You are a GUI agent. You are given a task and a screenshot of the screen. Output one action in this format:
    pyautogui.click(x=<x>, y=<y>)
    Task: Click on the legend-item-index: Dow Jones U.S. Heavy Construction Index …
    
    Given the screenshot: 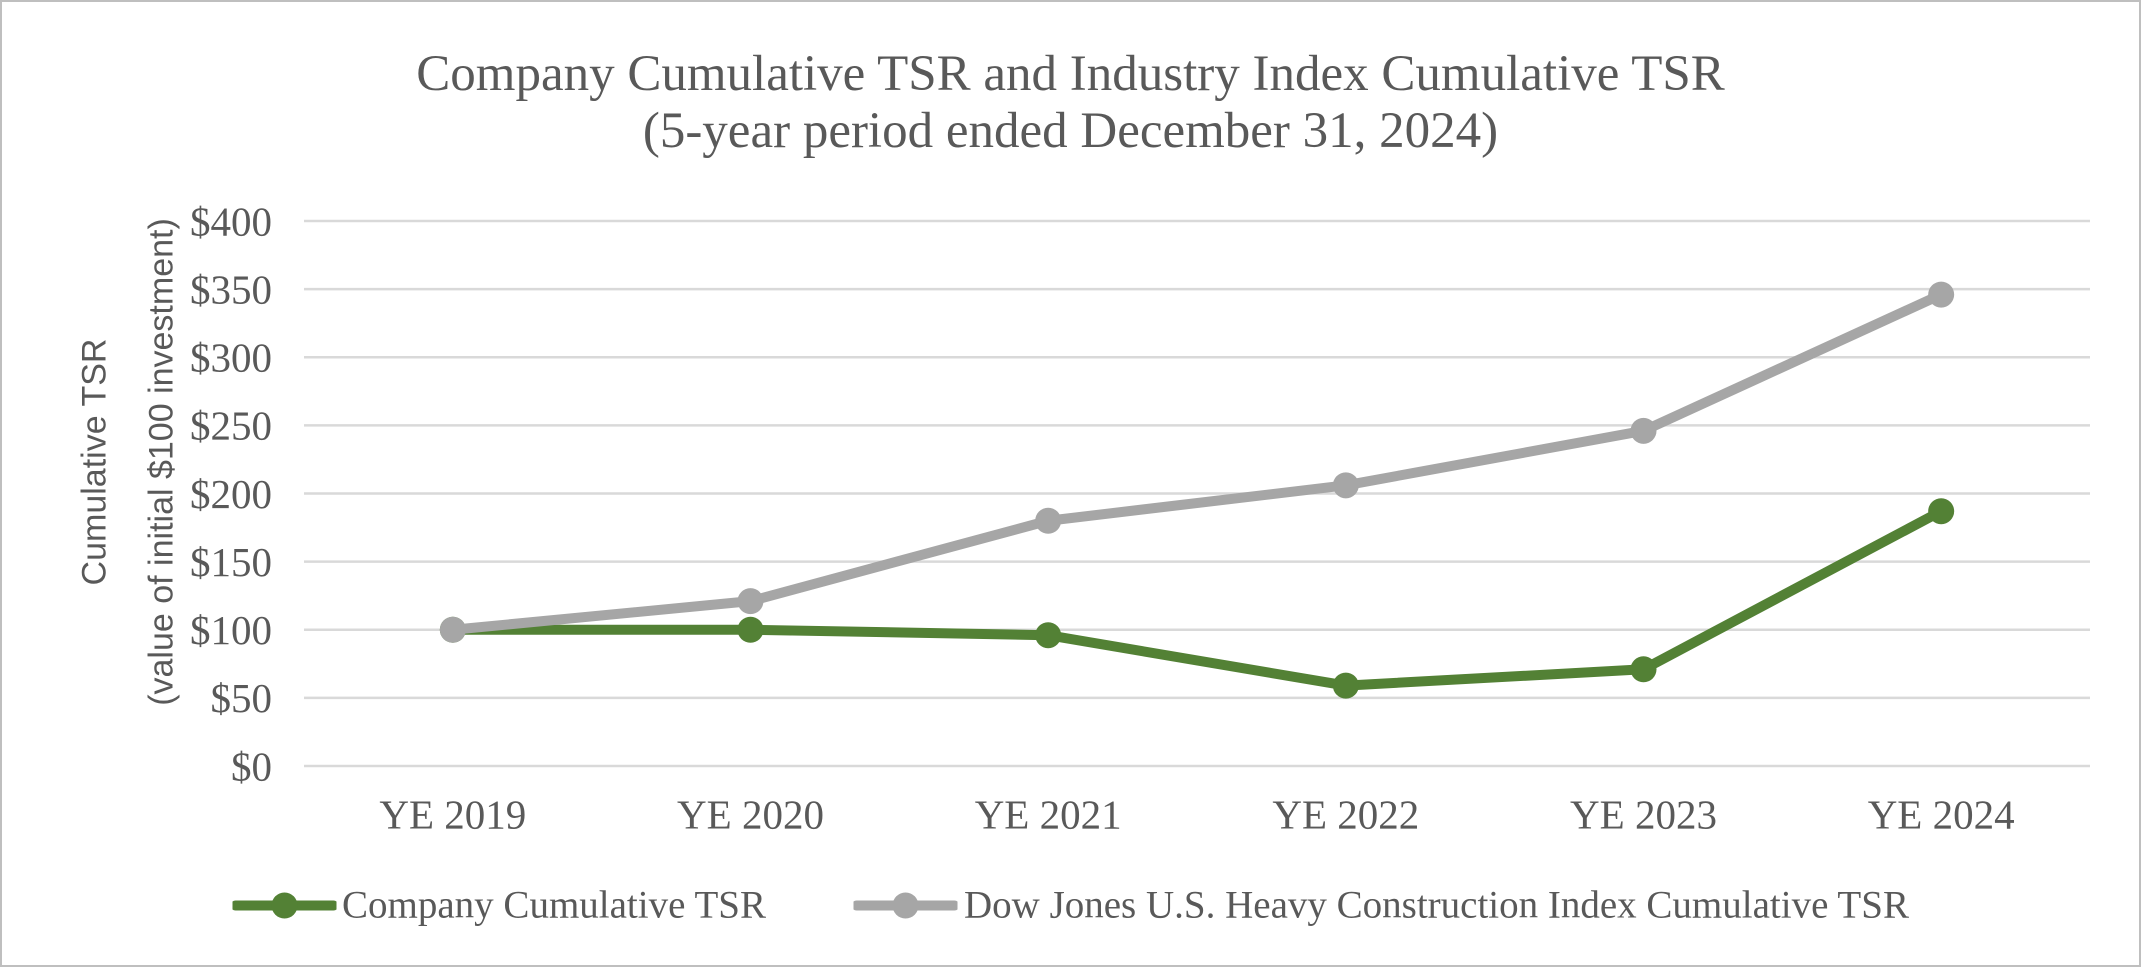 What is the action you would take?
    pyautogui.click(x=1381, y=905)
    